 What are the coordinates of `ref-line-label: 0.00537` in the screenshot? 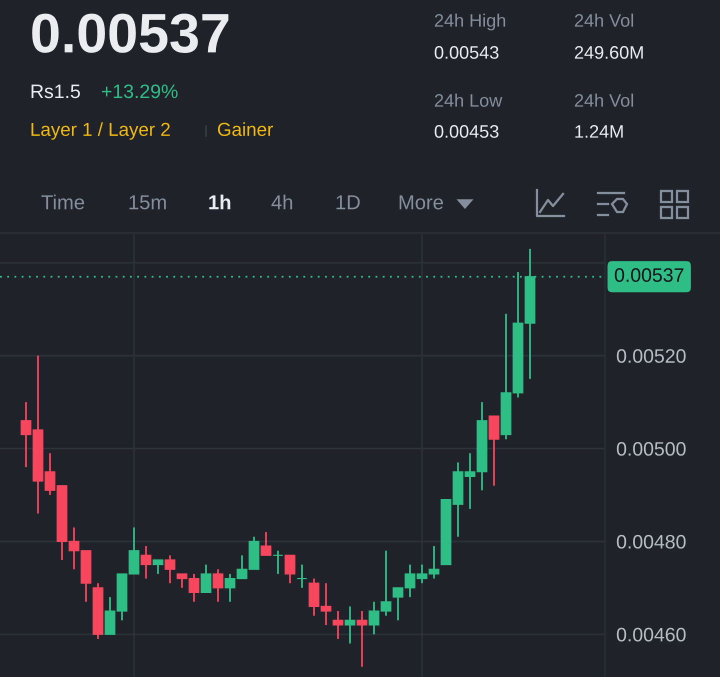 It's located at (649, 275).